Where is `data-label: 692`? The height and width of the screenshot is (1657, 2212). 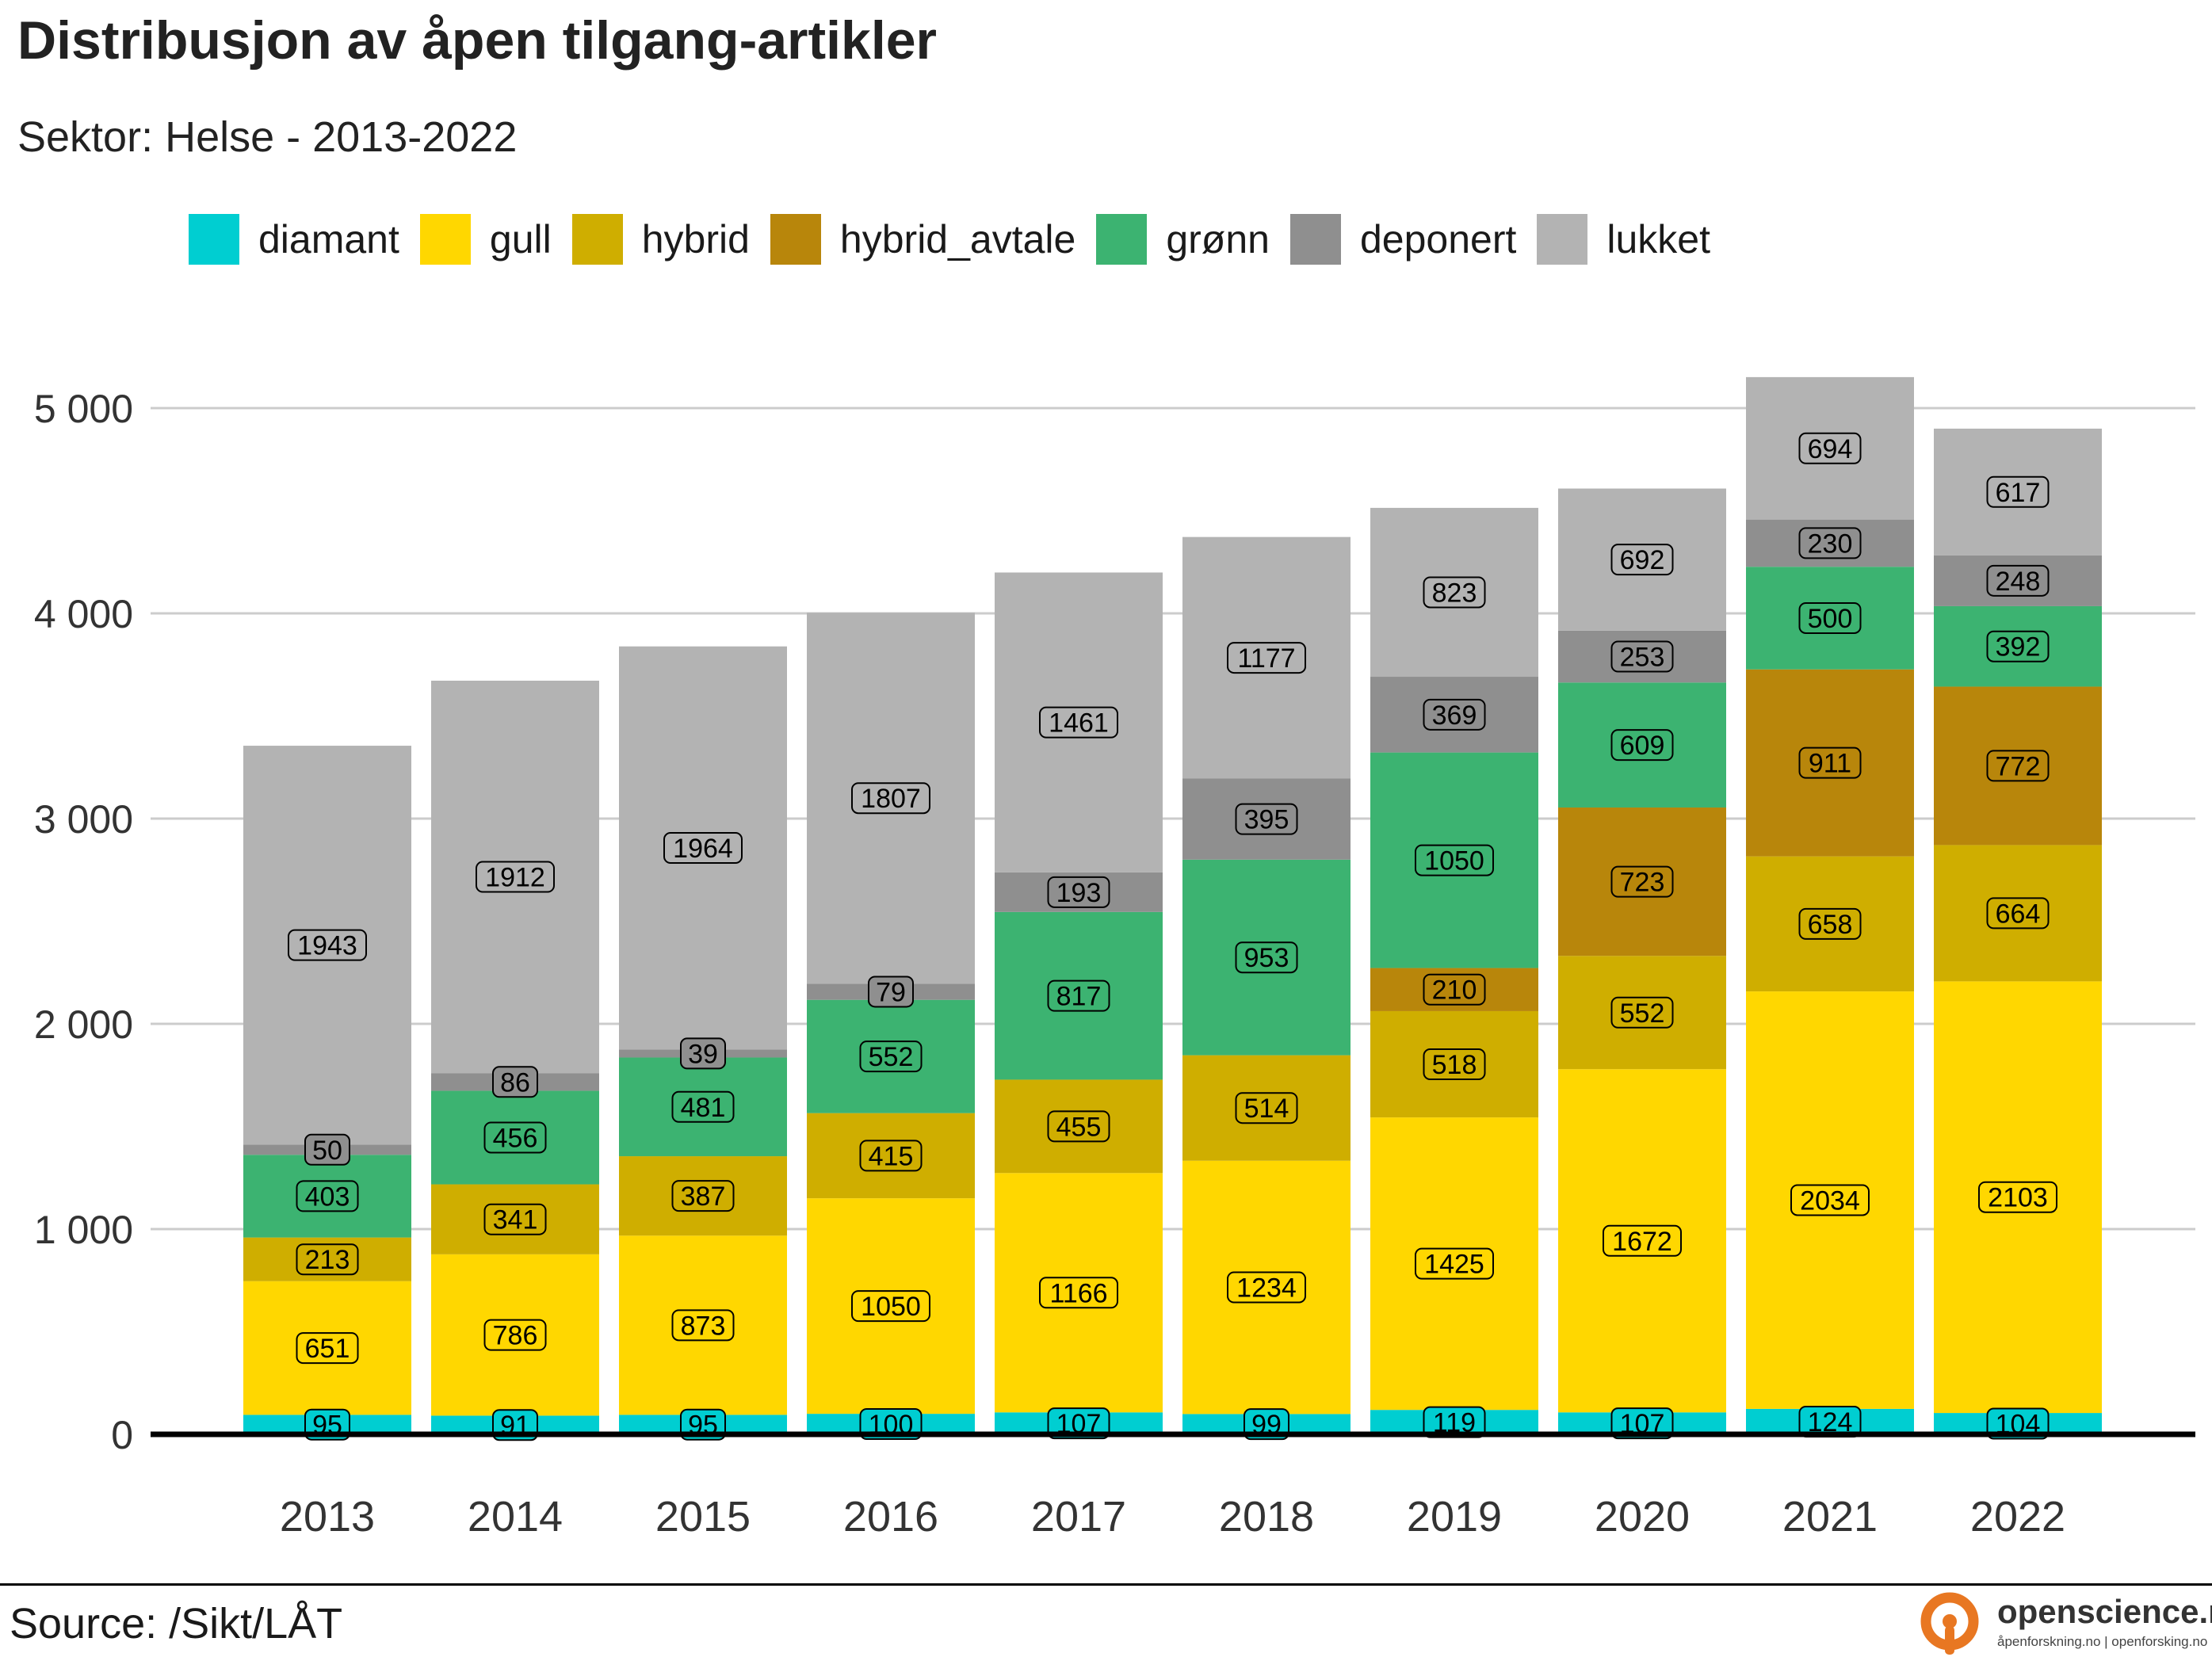 data-label: 692 is located at coordinates (1642, 560).